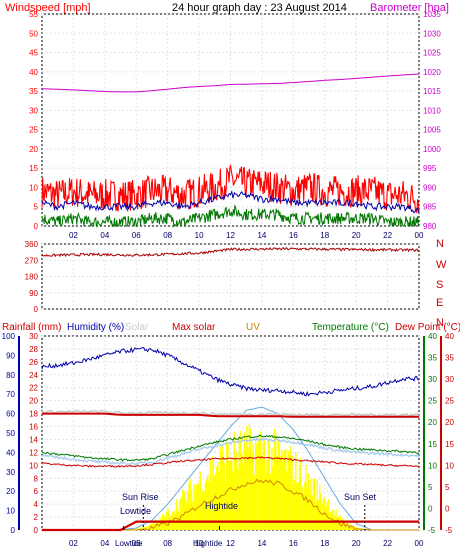 The width and height of the screenshot is (460, 555). What do you see at coordinates (33, 130) in the screenshot?
I see `wind-y-tick: 25` at bounding box center [33, 130].